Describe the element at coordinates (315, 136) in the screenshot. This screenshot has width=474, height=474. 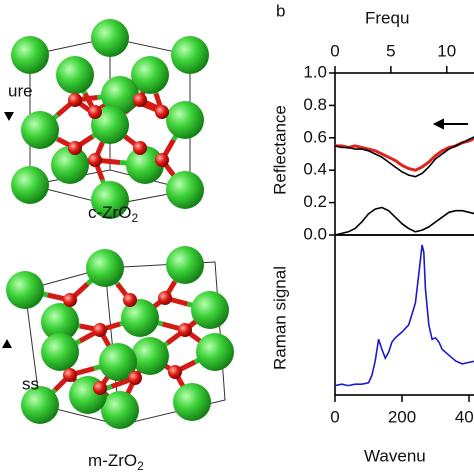
I see `y-tick-label: 0.6` at that location.